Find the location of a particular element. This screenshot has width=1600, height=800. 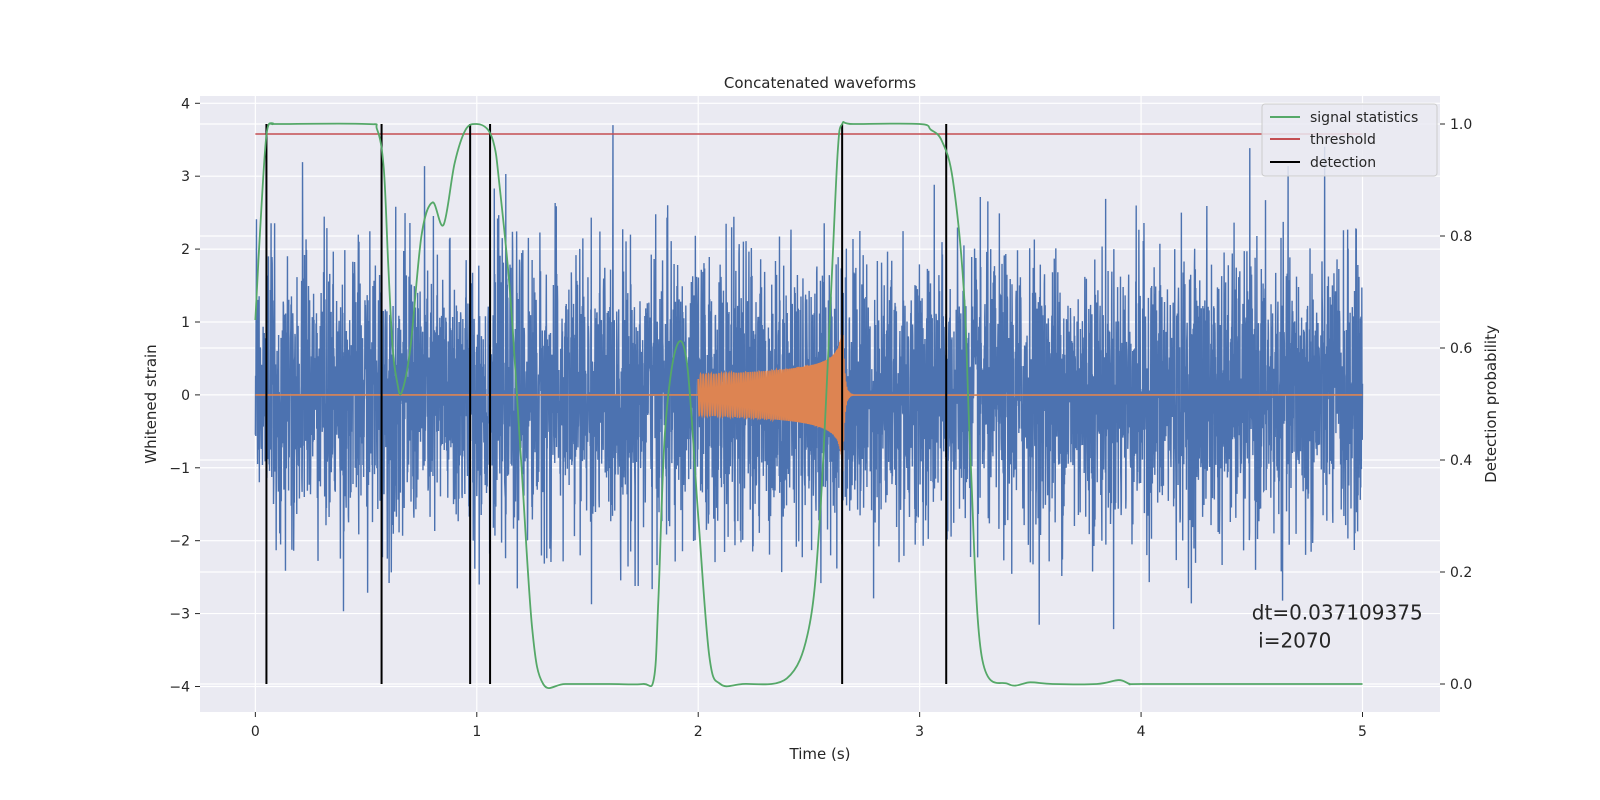

y-tick-label: 2 is located at coordinates (185, 250).